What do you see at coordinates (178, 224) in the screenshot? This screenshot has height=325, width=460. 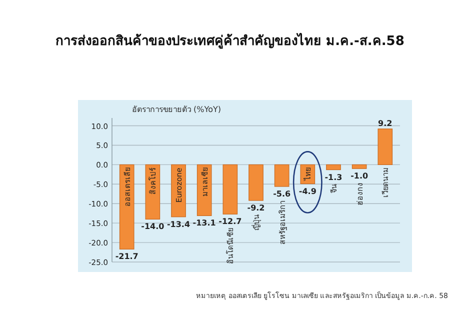 I see `data-label: -13.4` at bounding box center [178, 224].